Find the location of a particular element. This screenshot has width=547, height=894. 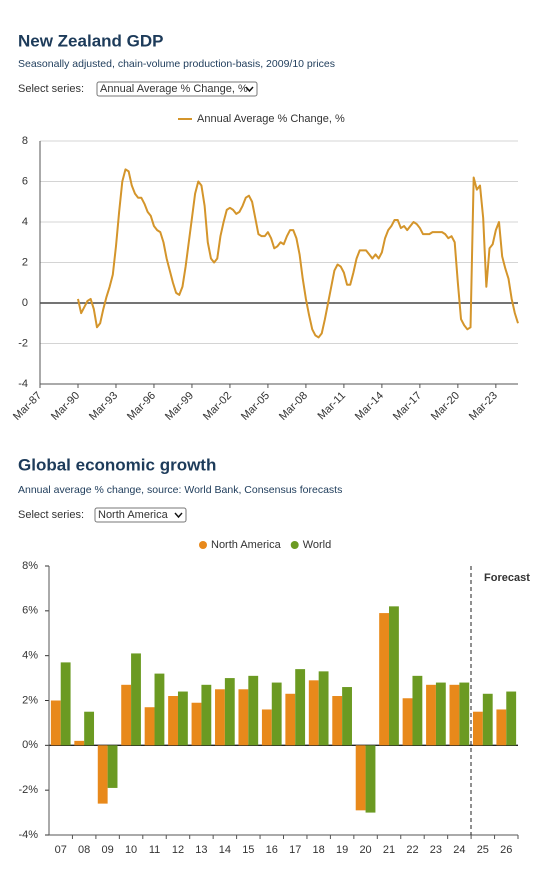

select-value: North America is located at coordinates (133, 515).